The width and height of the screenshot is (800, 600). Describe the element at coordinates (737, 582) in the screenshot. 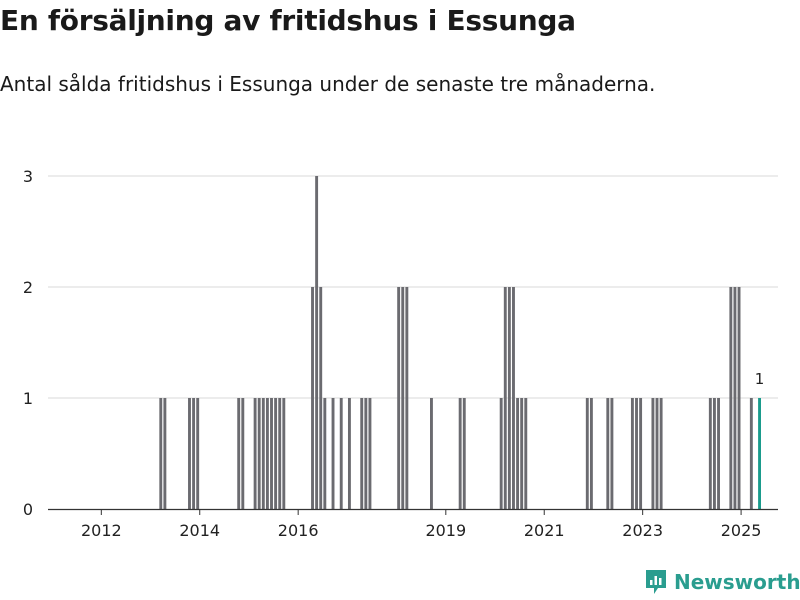

I see `brand-name: Newsworthy` at that location.